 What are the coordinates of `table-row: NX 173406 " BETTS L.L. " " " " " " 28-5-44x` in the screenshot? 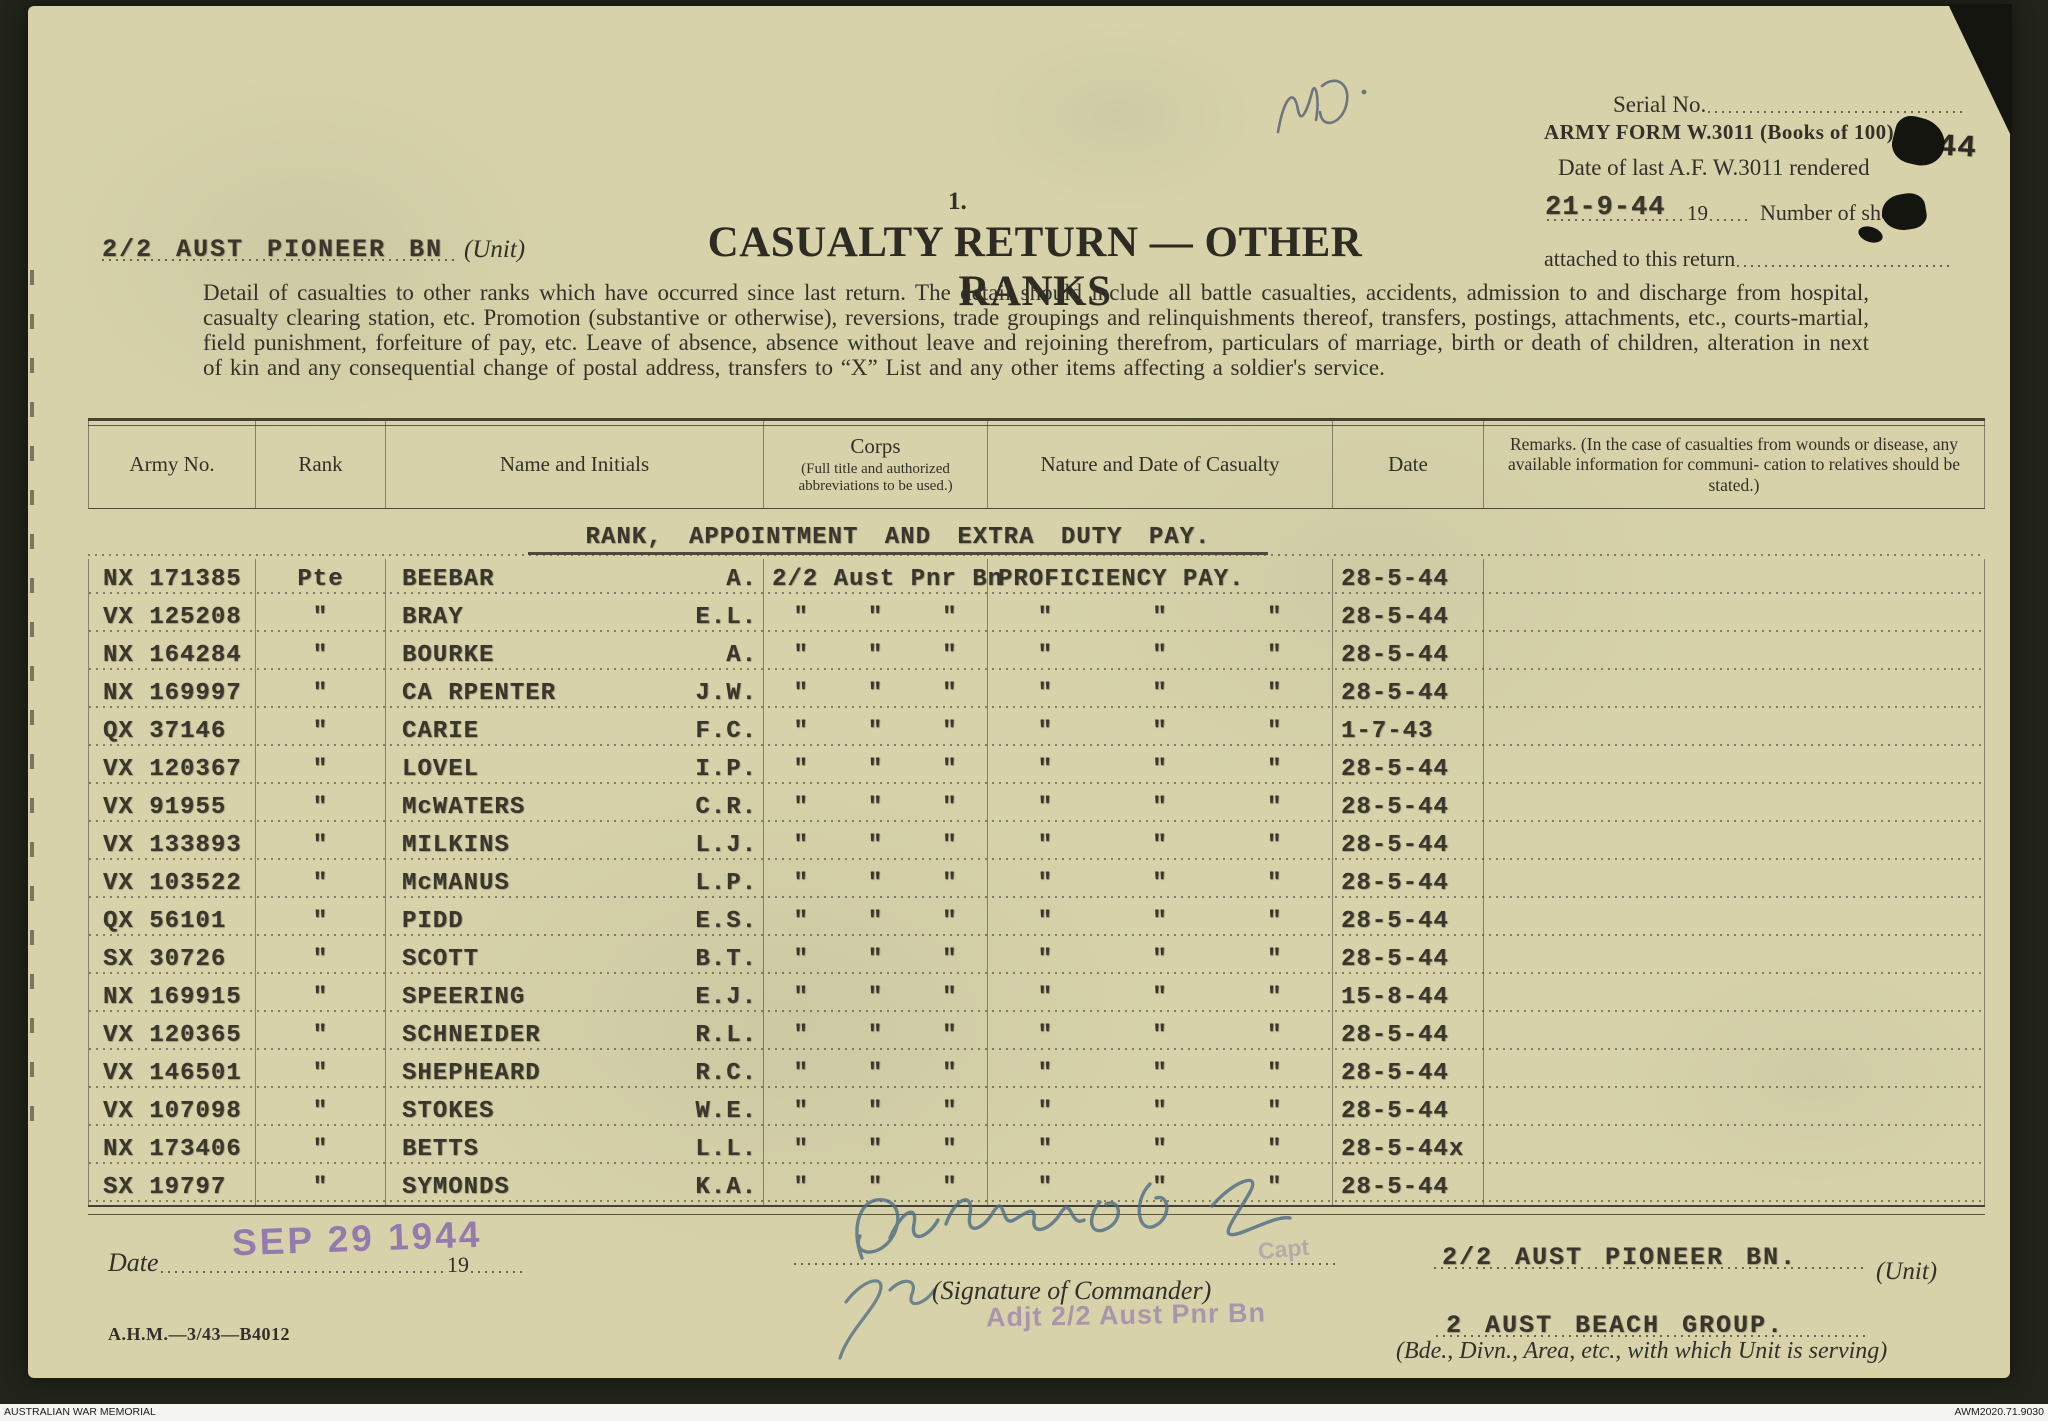 It's located at (1036, 1148).